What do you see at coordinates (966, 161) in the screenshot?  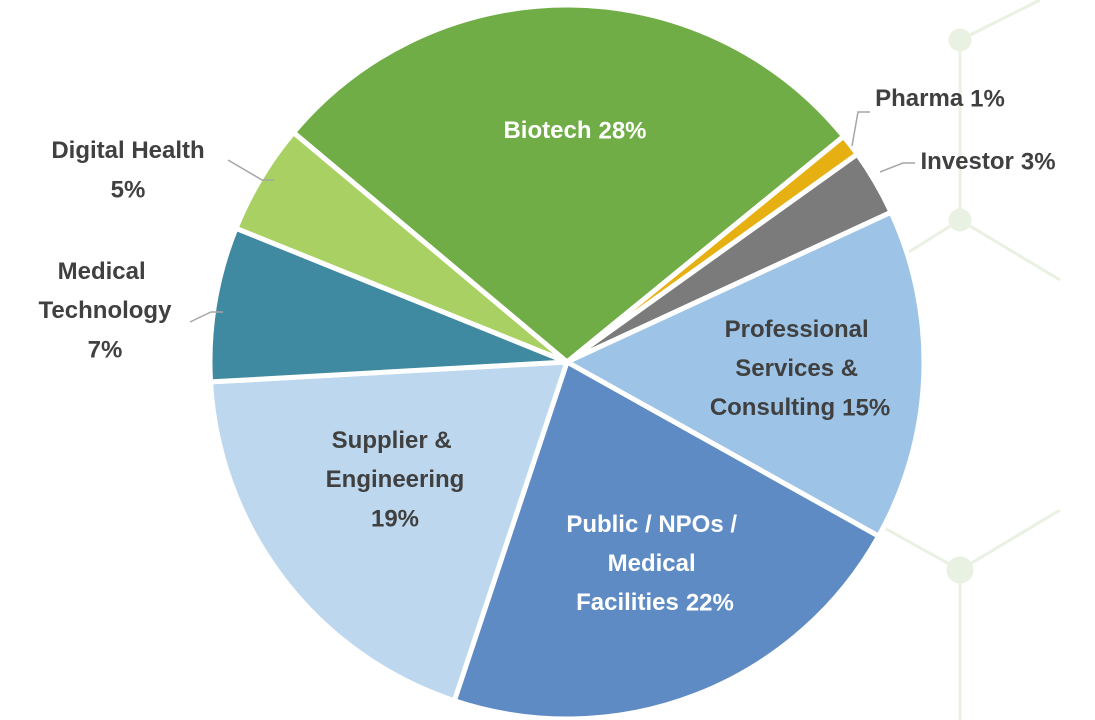 I see `slice-label: Investor` at bounding box center [966, 161].